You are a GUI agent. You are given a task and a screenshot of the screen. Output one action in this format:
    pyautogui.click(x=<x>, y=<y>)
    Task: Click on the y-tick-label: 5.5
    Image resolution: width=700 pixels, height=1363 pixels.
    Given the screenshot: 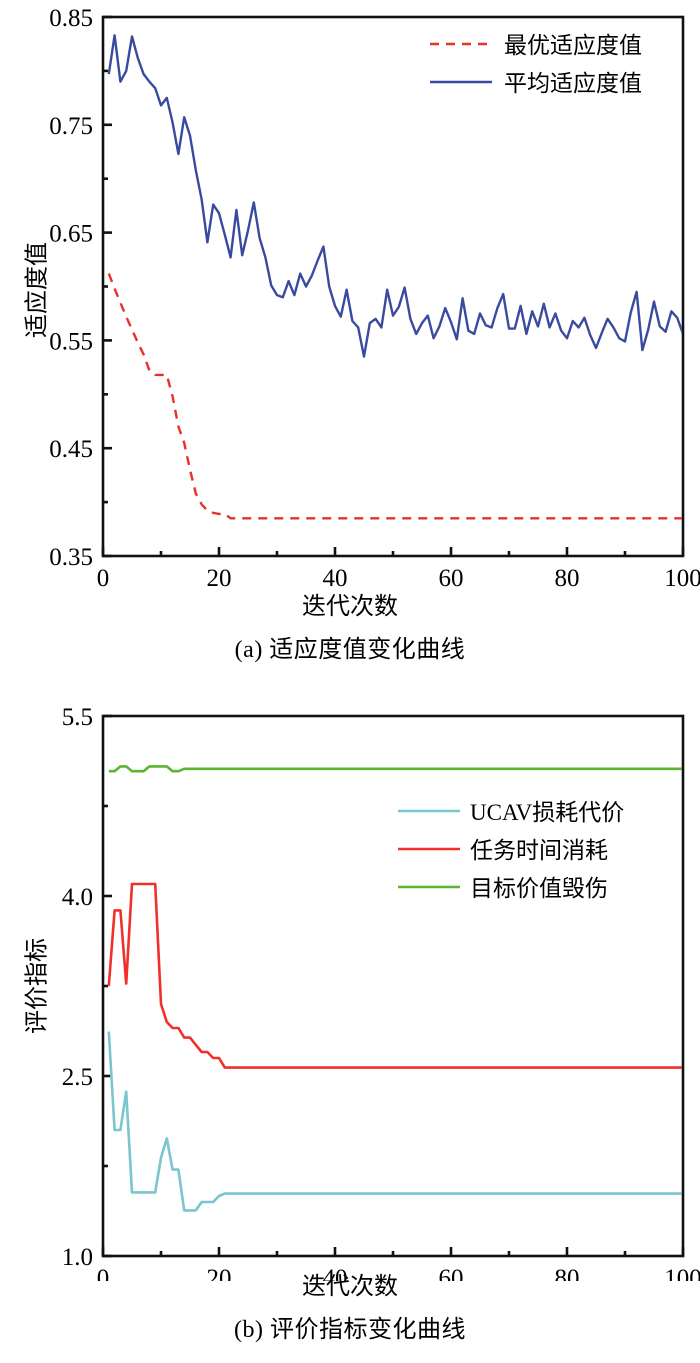 What is the action you would take?
    pyautogui.click(x=77, y=717)
    